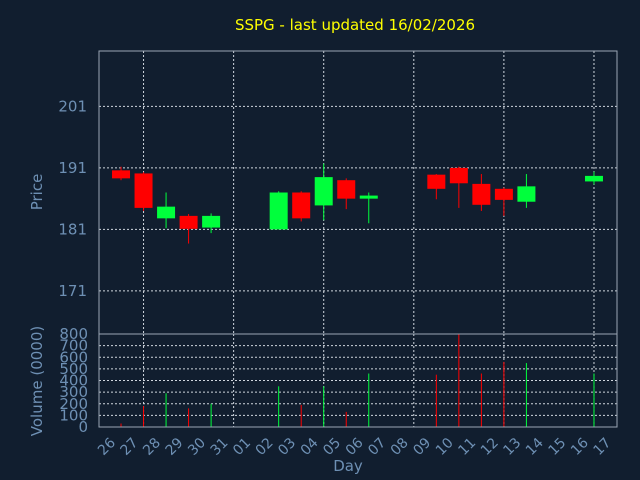  I want to click on price-candles, so click(357, 203).